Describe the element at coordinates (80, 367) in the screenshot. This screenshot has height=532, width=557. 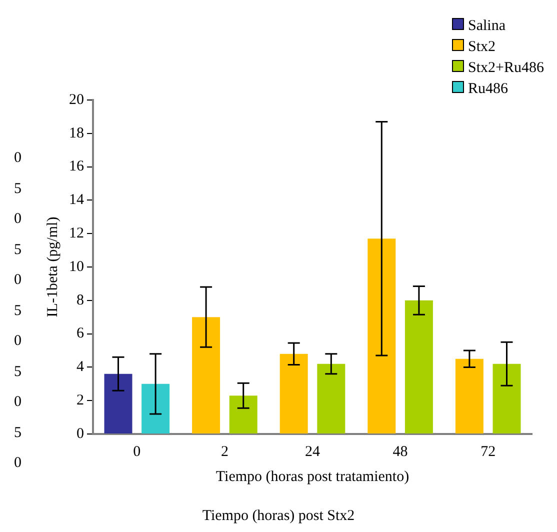
I see `y-tick-label: 4` at that location.